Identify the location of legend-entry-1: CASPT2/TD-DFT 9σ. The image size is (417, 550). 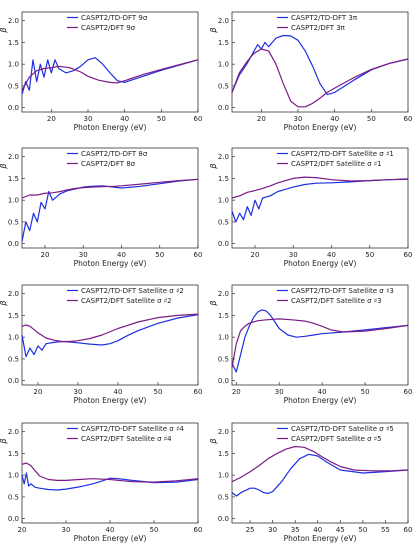
(114, 18).